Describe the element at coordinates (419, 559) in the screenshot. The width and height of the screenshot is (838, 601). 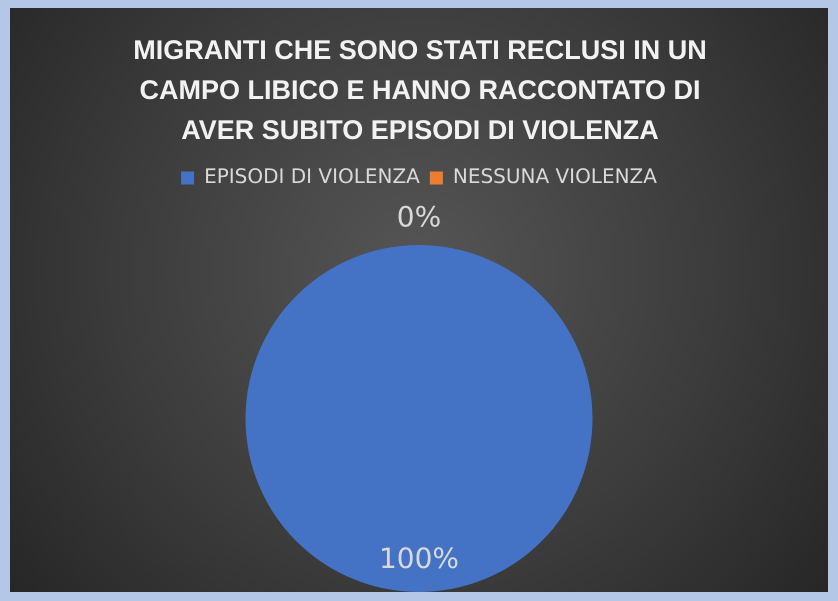
I see `data-label: 100%` at that location.